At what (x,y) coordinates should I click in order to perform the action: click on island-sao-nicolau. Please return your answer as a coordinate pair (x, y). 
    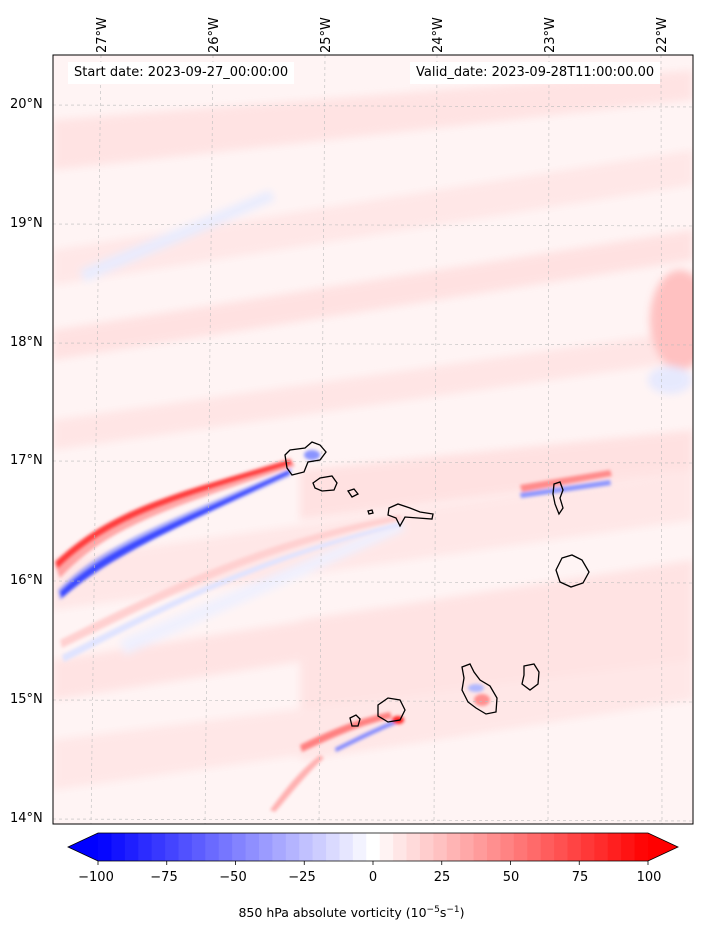
    Looking at the image, I should click on (410, 515).